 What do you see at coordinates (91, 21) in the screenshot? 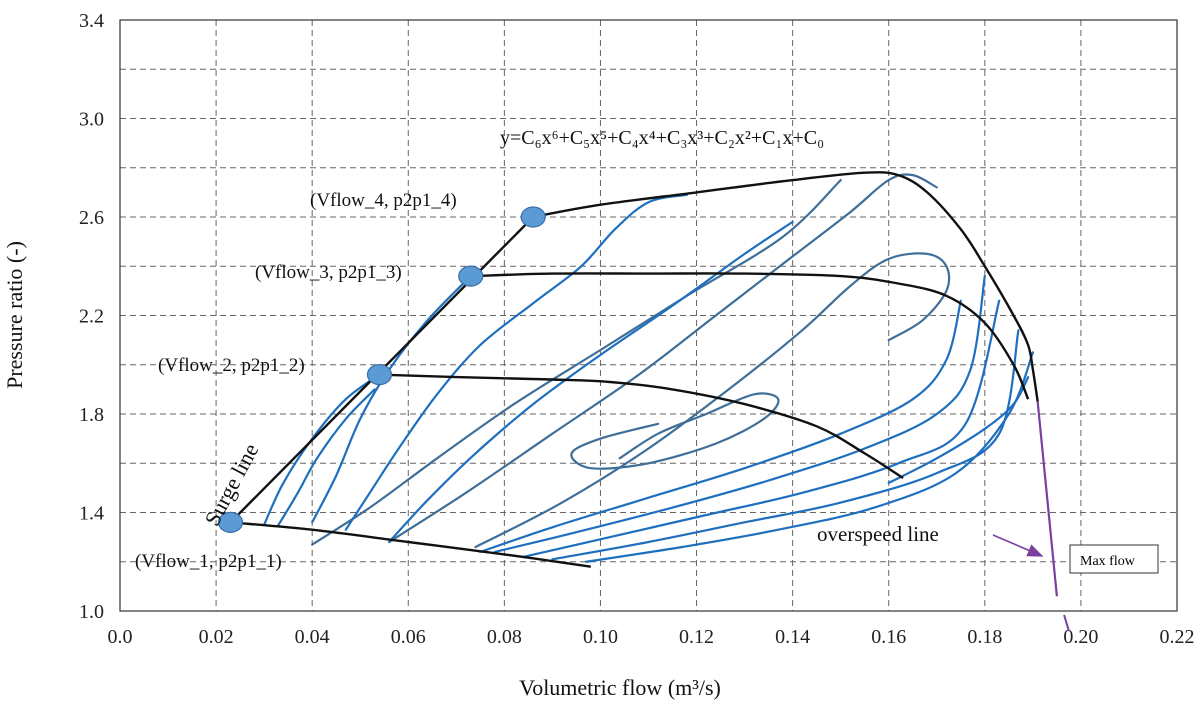
I see `y-tick-label: 3.4` at bounding box center [91, 21].